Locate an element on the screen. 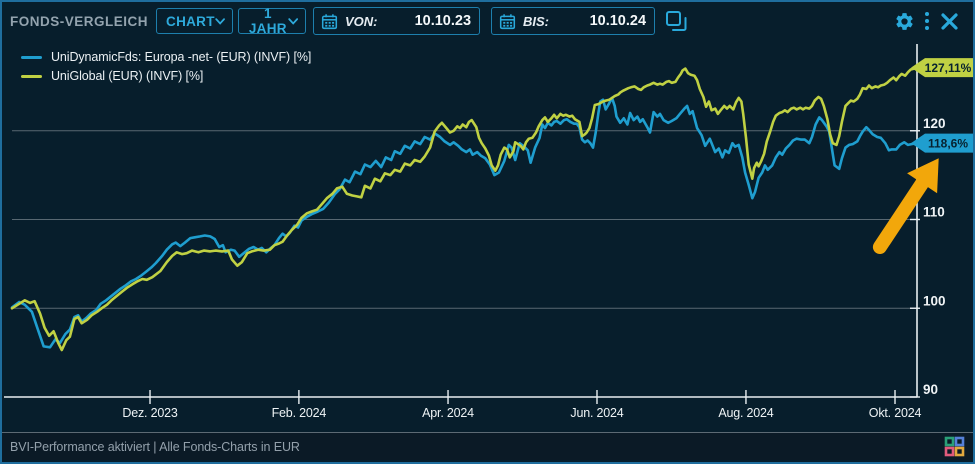 This screenshot has width=975, height=464. copy-icon is located at coordinates (676, 20).